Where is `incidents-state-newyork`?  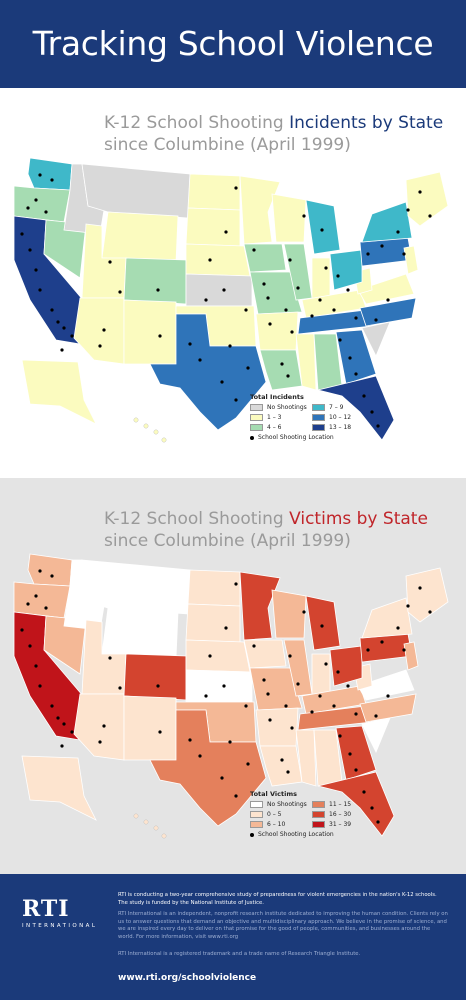 incidents-state-newyork is located at coordinates (387, 222).